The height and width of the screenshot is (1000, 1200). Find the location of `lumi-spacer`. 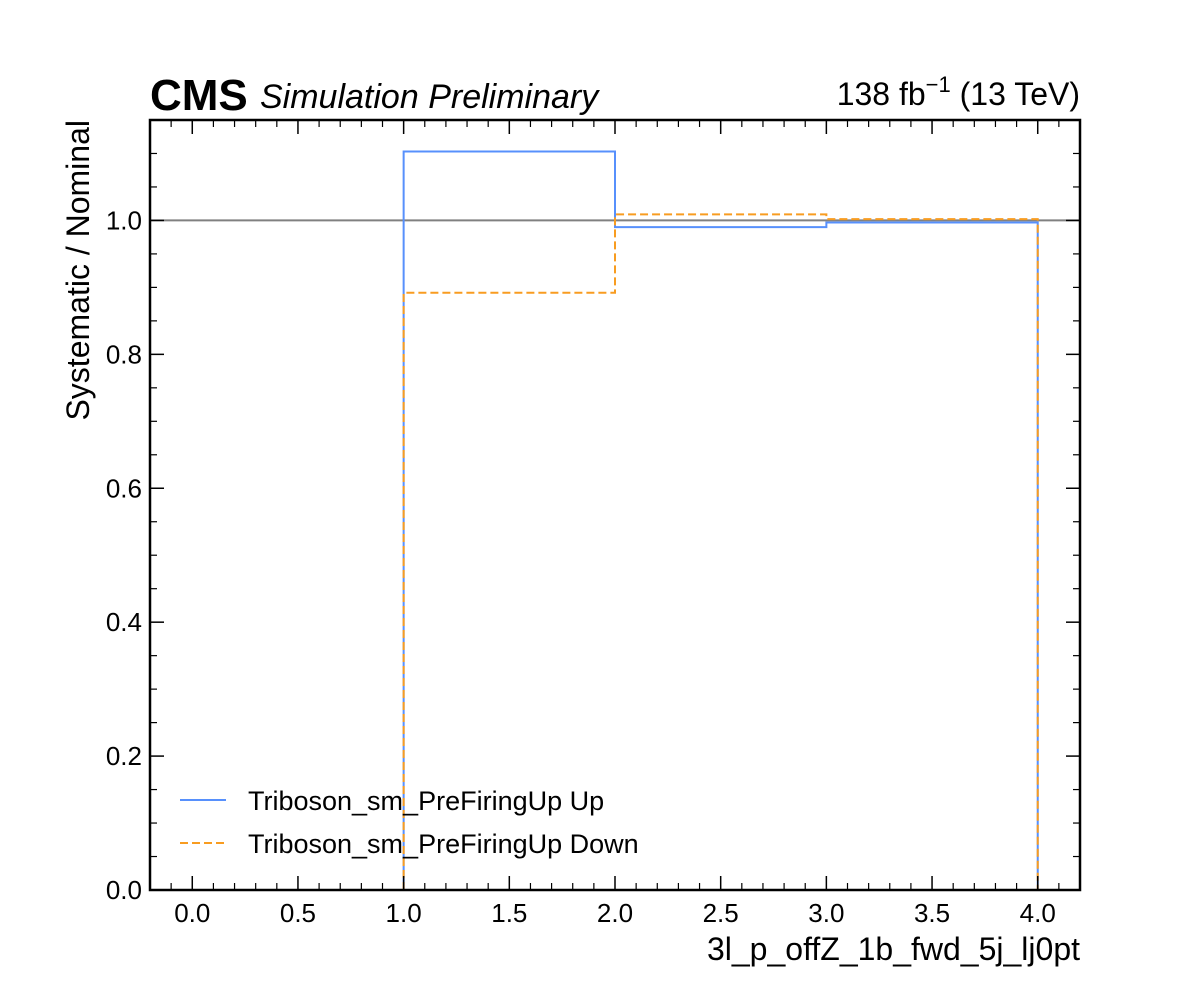

lumi-spacer is located at coordinates (955, 94).